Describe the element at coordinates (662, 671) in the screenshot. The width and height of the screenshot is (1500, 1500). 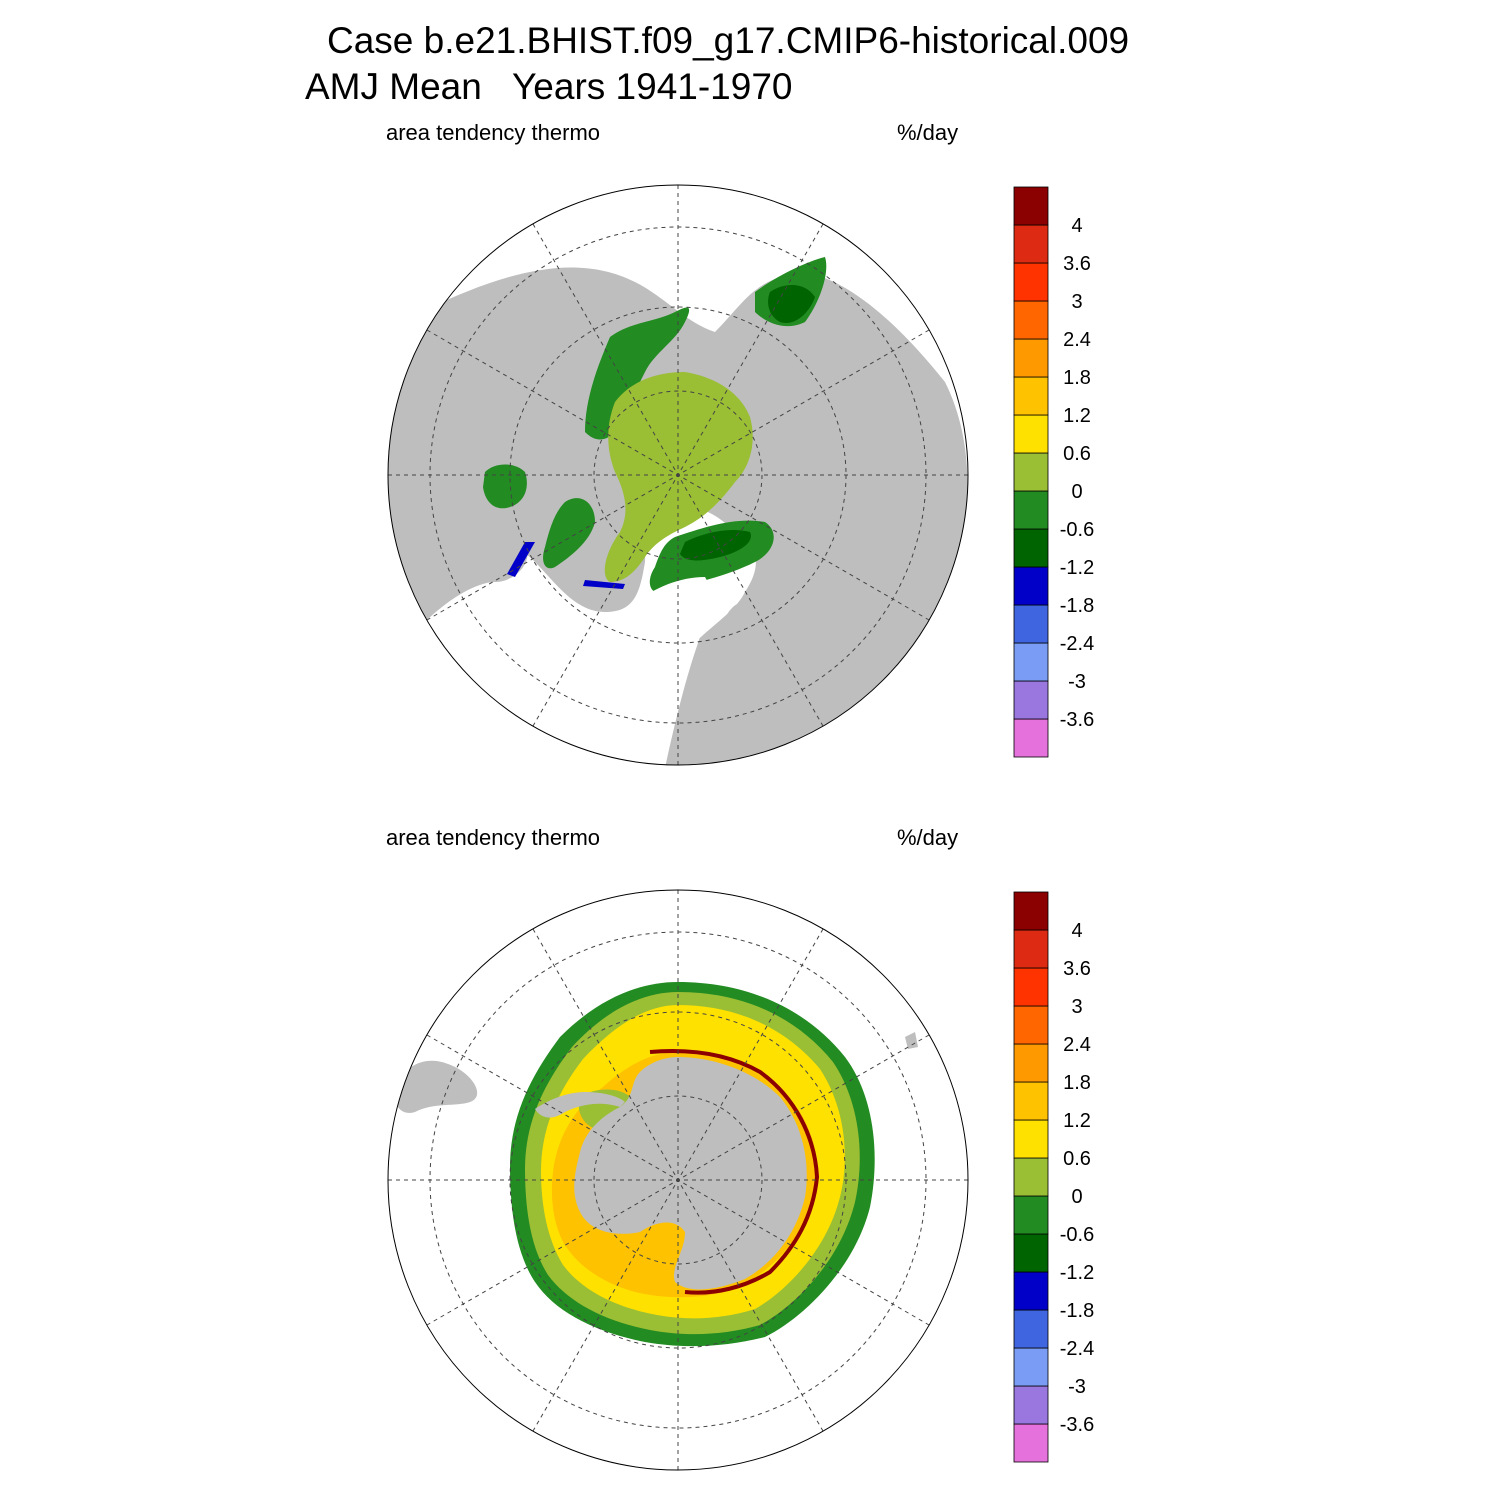
I see `north-open-ocean` at that location.